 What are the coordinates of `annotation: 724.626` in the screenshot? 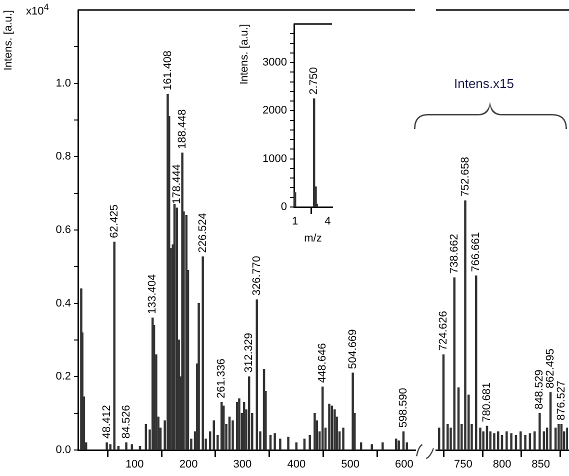 It's located at (444, 330).